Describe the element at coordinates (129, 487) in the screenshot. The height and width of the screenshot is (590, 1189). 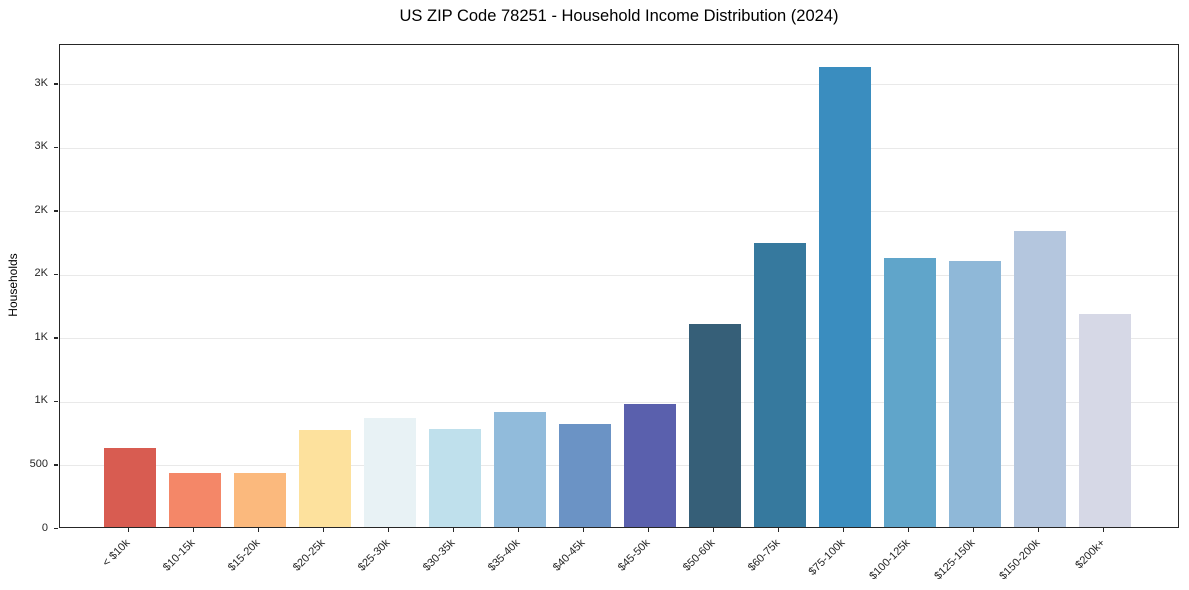
I see `bar-10k` at that location.